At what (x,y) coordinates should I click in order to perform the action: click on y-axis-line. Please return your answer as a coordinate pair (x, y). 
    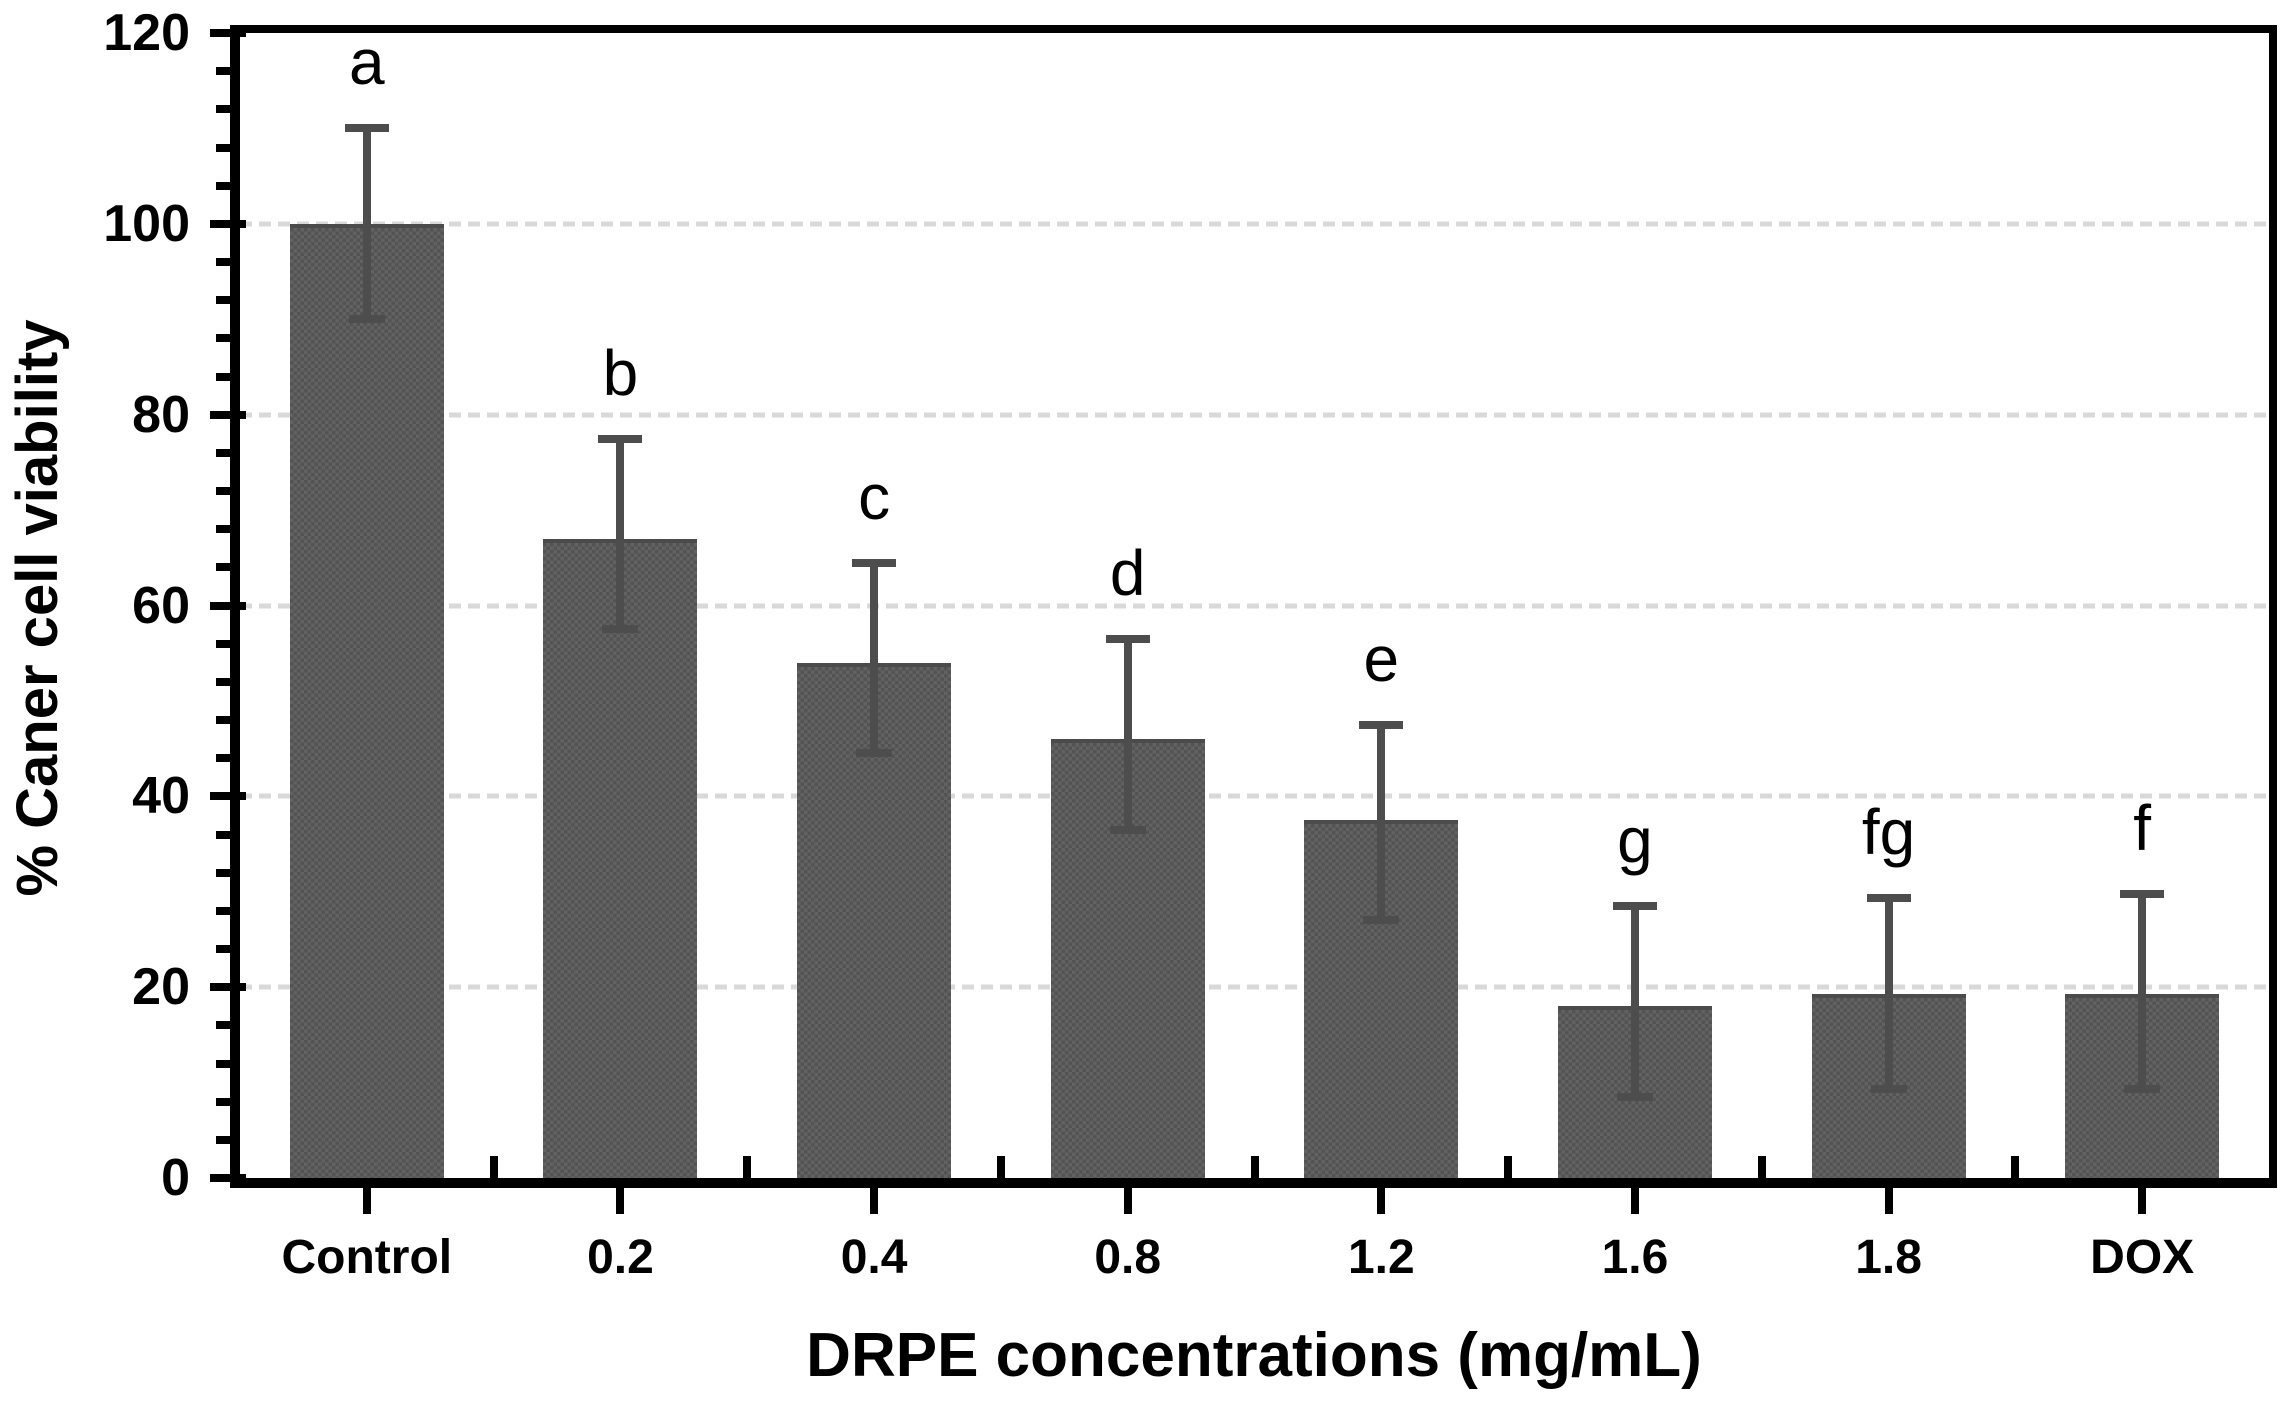
    Looking at the image, I should click on (235, 606).